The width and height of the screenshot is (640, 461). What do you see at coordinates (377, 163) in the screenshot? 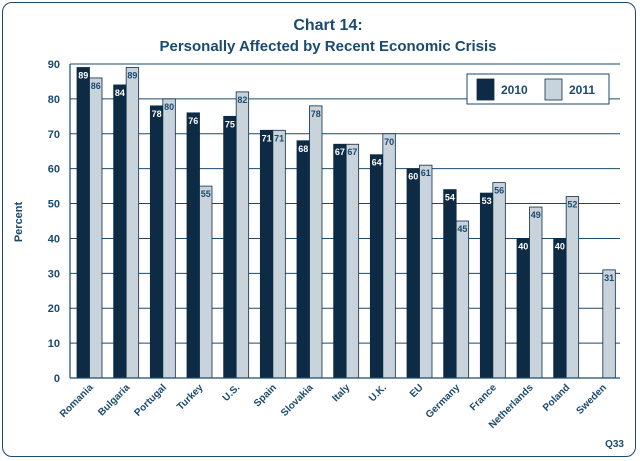
I see `data-label: 64` at bounding box center [377, 163].